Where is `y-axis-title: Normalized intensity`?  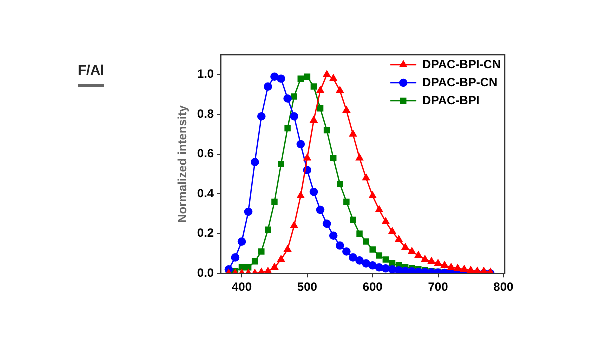
y-axis-title: Normalized intensity is located at coordinates (183, 164).